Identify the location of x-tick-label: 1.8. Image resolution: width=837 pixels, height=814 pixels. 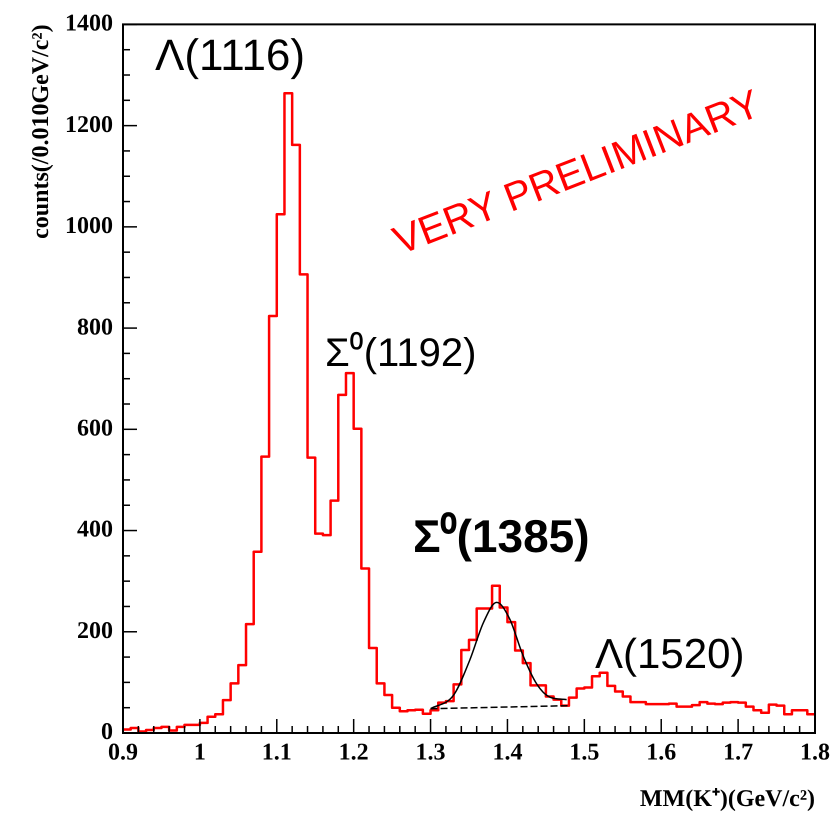
(815, 753).